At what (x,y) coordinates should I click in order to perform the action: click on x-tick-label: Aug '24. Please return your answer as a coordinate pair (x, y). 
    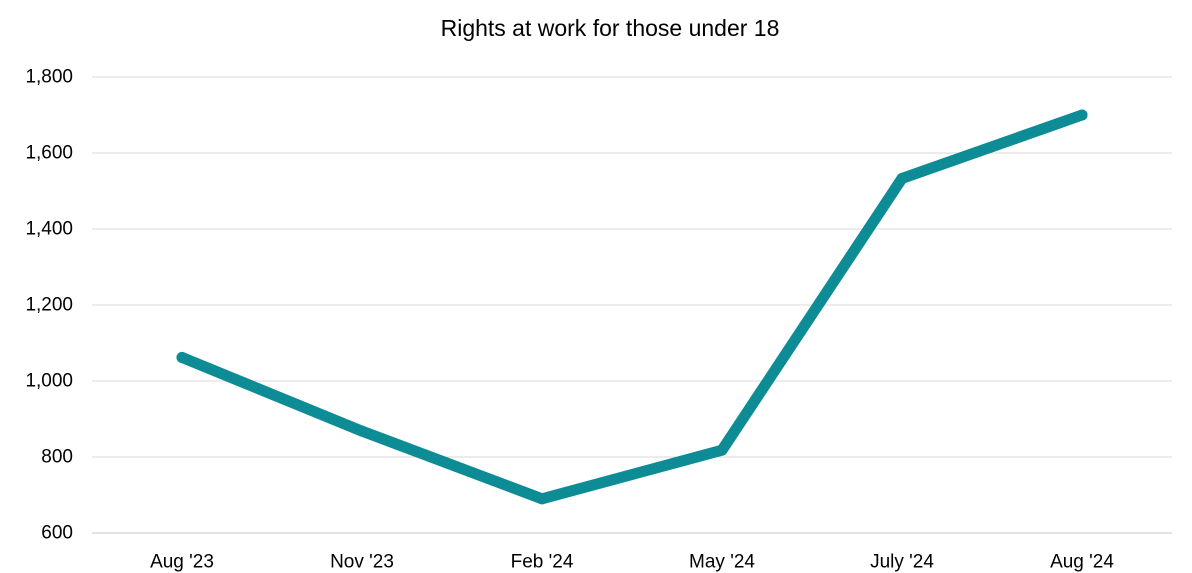
    Looking at the image, I should click on (1082, 562).